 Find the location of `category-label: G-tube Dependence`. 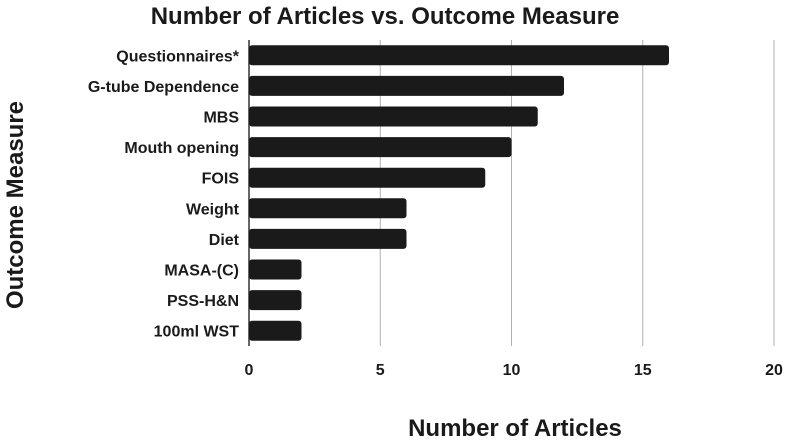

category-label: G-tube Dependence is located at coordinates (163, 87).